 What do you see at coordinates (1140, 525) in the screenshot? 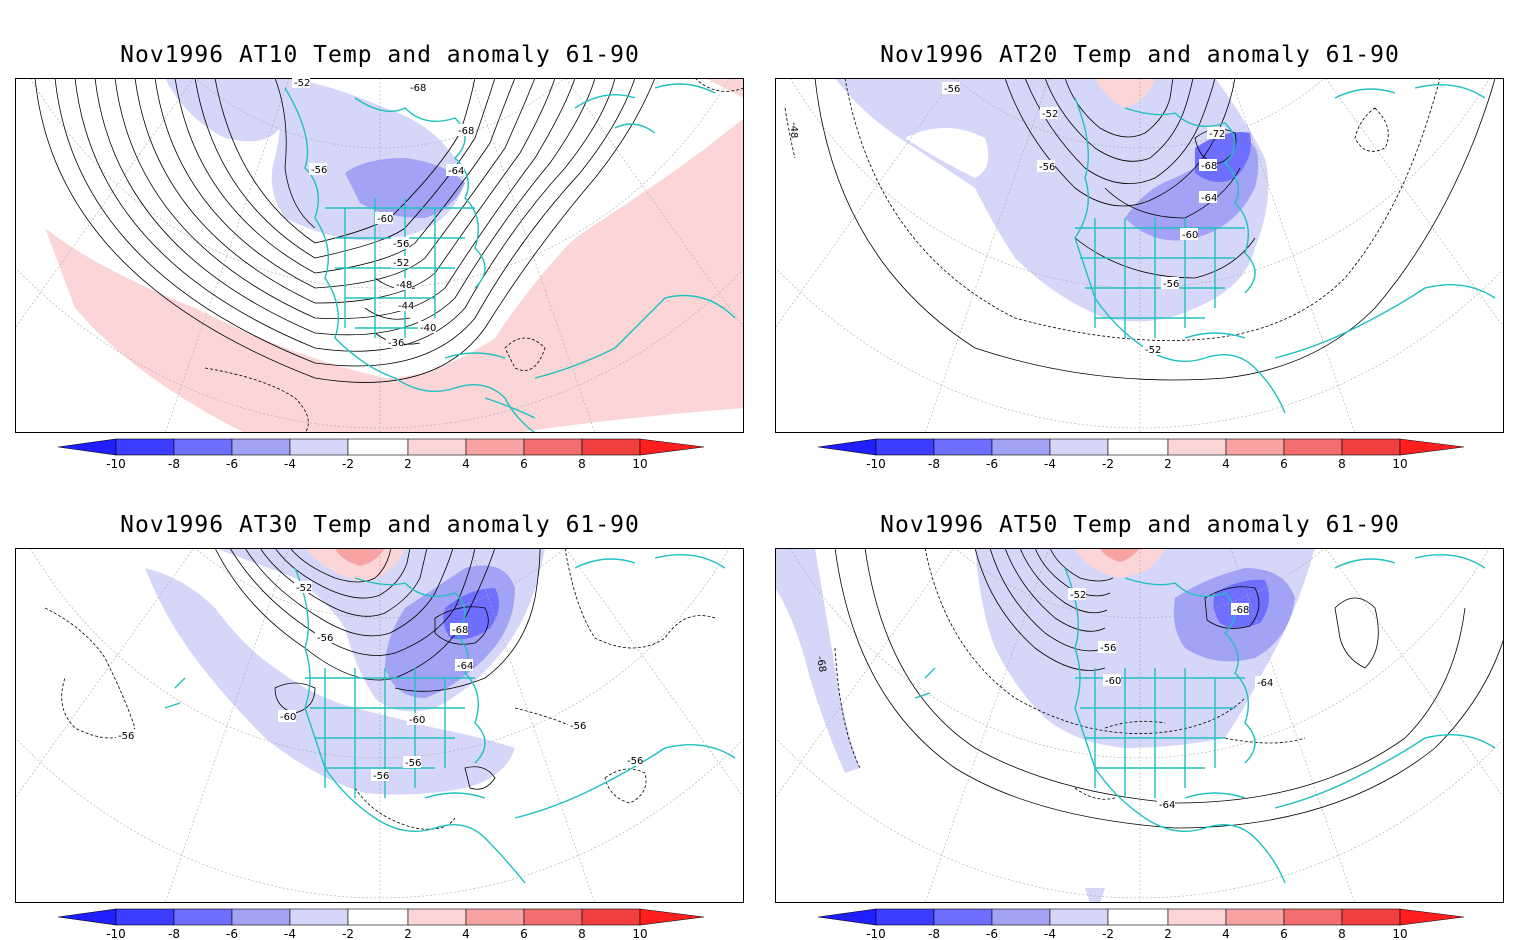
I see `panel-title: Nov1996 AT50 Temp and anomaly 61-90` at bounding box center [1140, 525].